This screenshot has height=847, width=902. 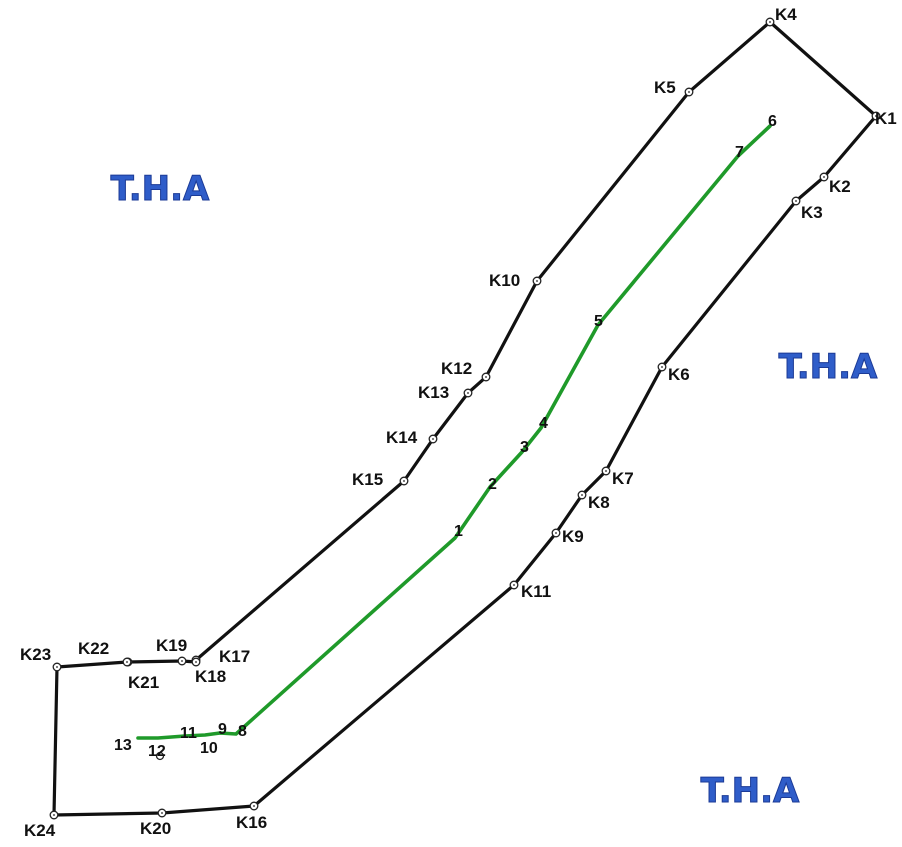 I want to click on centerline-point-label-11: 11, so click(x=188, y=733).